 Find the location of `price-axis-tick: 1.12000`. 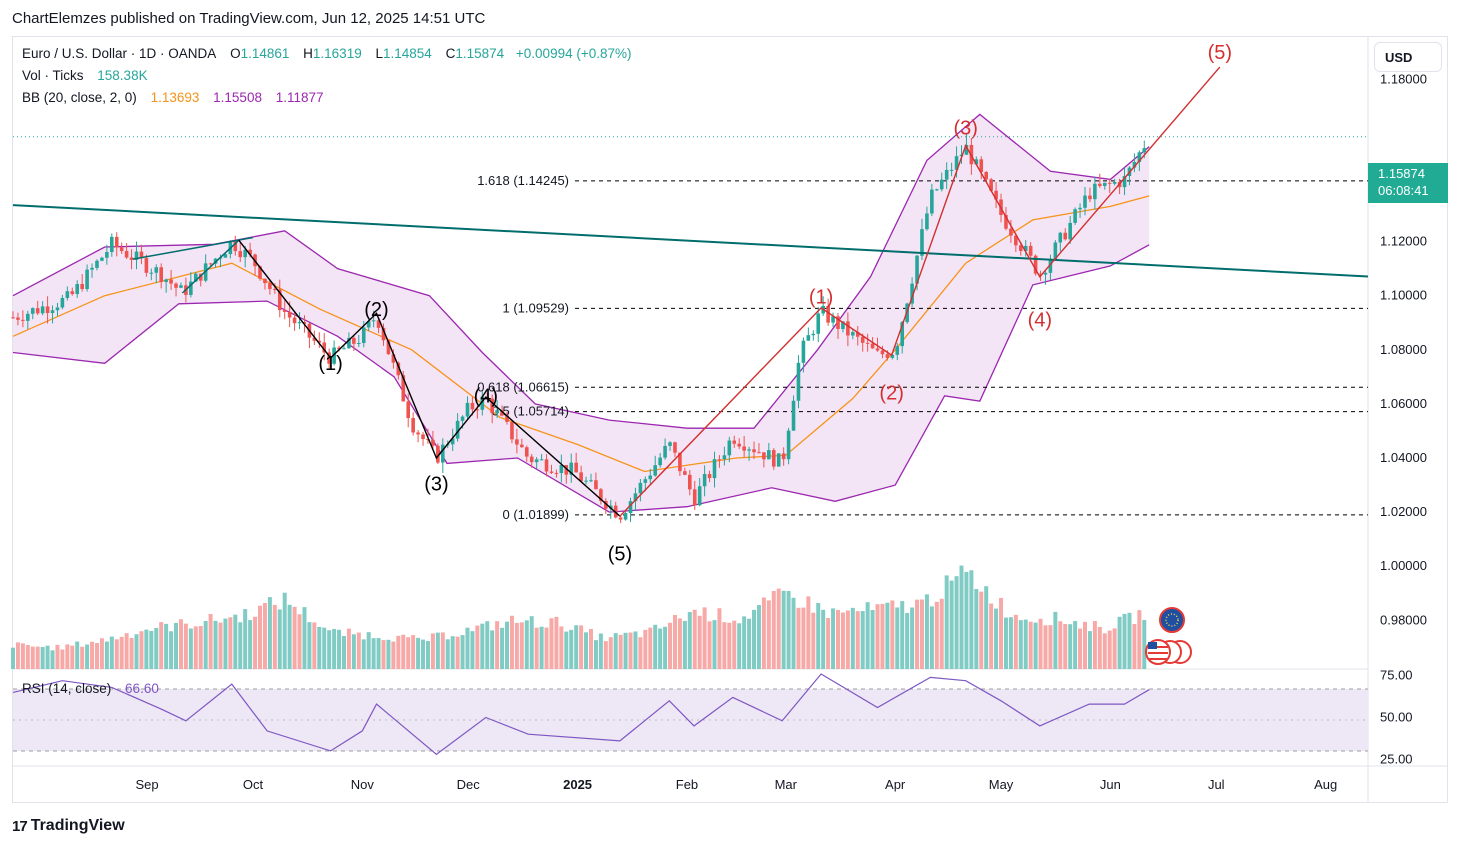

price-axis-tick: 1.12000 is located at coordinates (1403, 241).